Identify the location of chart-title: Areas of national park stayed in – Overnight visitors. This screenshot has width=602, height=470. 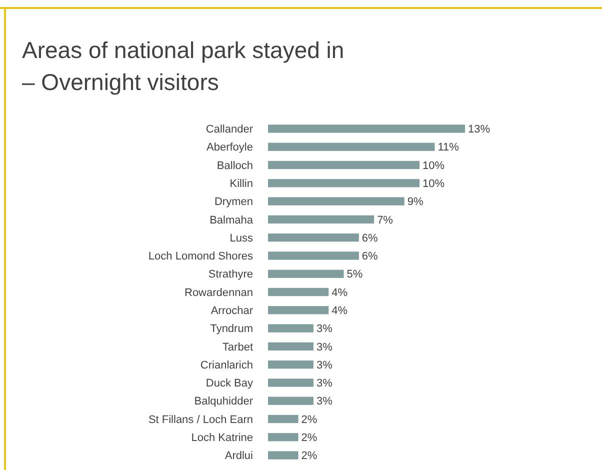
(183, 66).